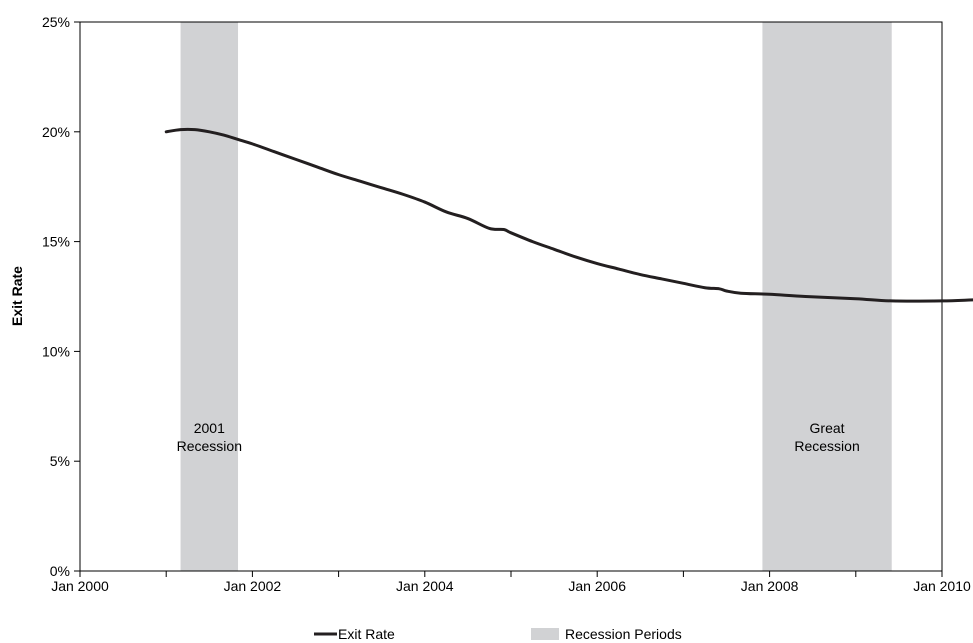  Describe the element at coordinates (942, 586) in the screenshot. I see `x-tick-label: Jan 2010` at that location.